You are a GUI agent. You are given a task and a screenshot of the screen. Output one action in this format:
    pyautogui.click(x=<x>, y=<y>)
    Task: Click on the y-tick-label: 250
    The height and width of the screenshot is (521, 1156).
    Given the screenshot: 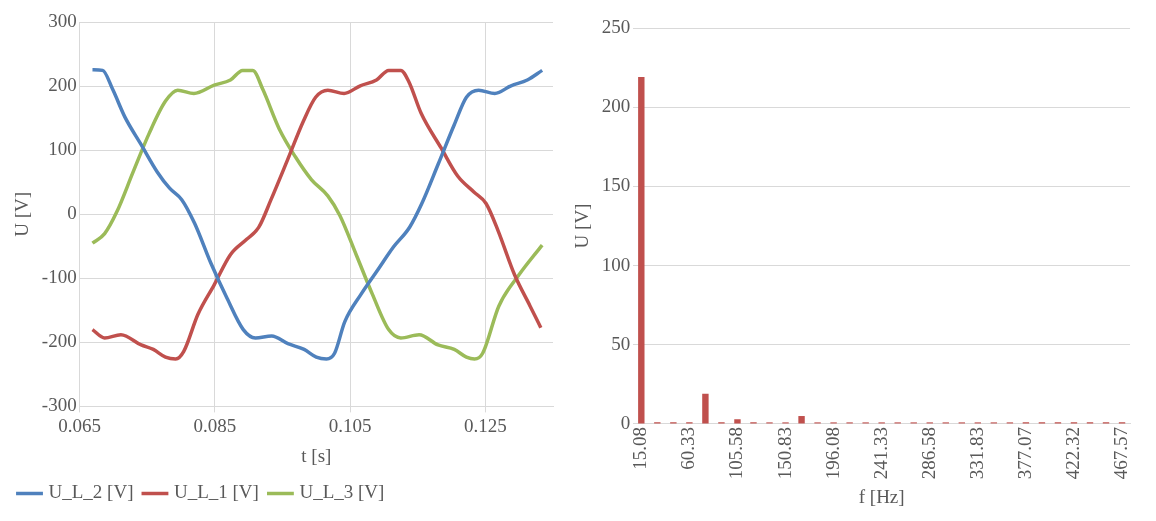 What is the action you would take?
    pyautogui.click(x=616, y=26)
    